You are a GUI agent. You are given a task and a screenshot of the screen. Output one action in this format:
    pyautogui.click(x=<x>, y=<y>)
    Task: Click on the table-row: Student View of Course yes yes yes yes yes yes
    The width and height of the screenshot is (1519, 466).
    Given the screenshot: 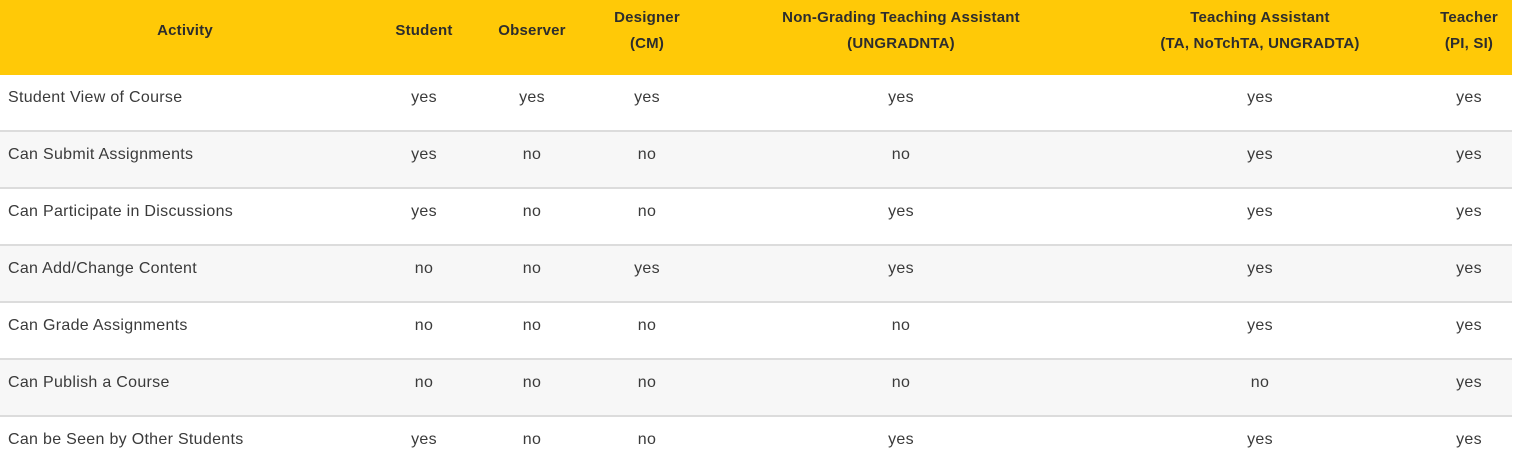 What is the action you would take?
    pyautogui.click(x=756, y=103)
    